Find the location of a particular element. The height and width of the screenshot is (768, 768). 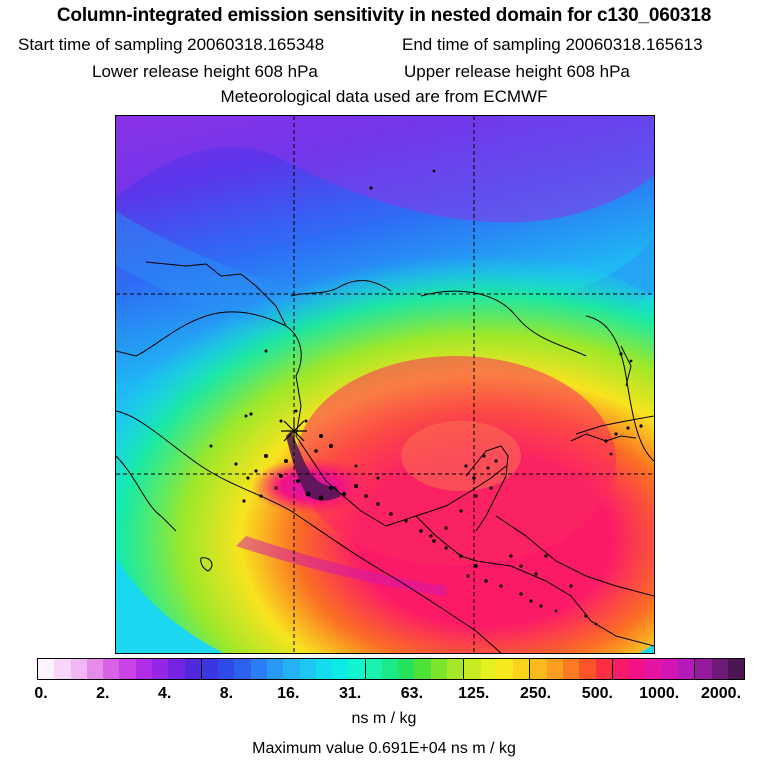

colorbar-tick-label: 8. is located at coordinates (226, 693).